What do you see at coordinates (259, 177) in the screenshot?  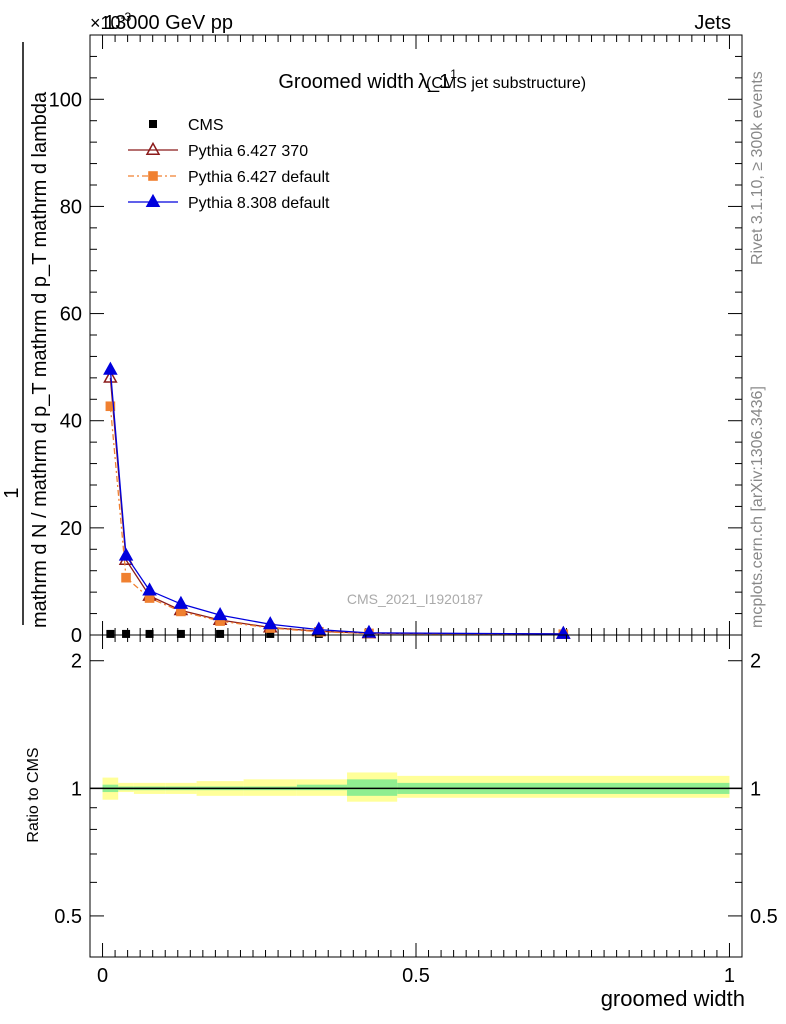 I see `legend-label: Pythia 6.427 default` at bounding box center [259, 177].